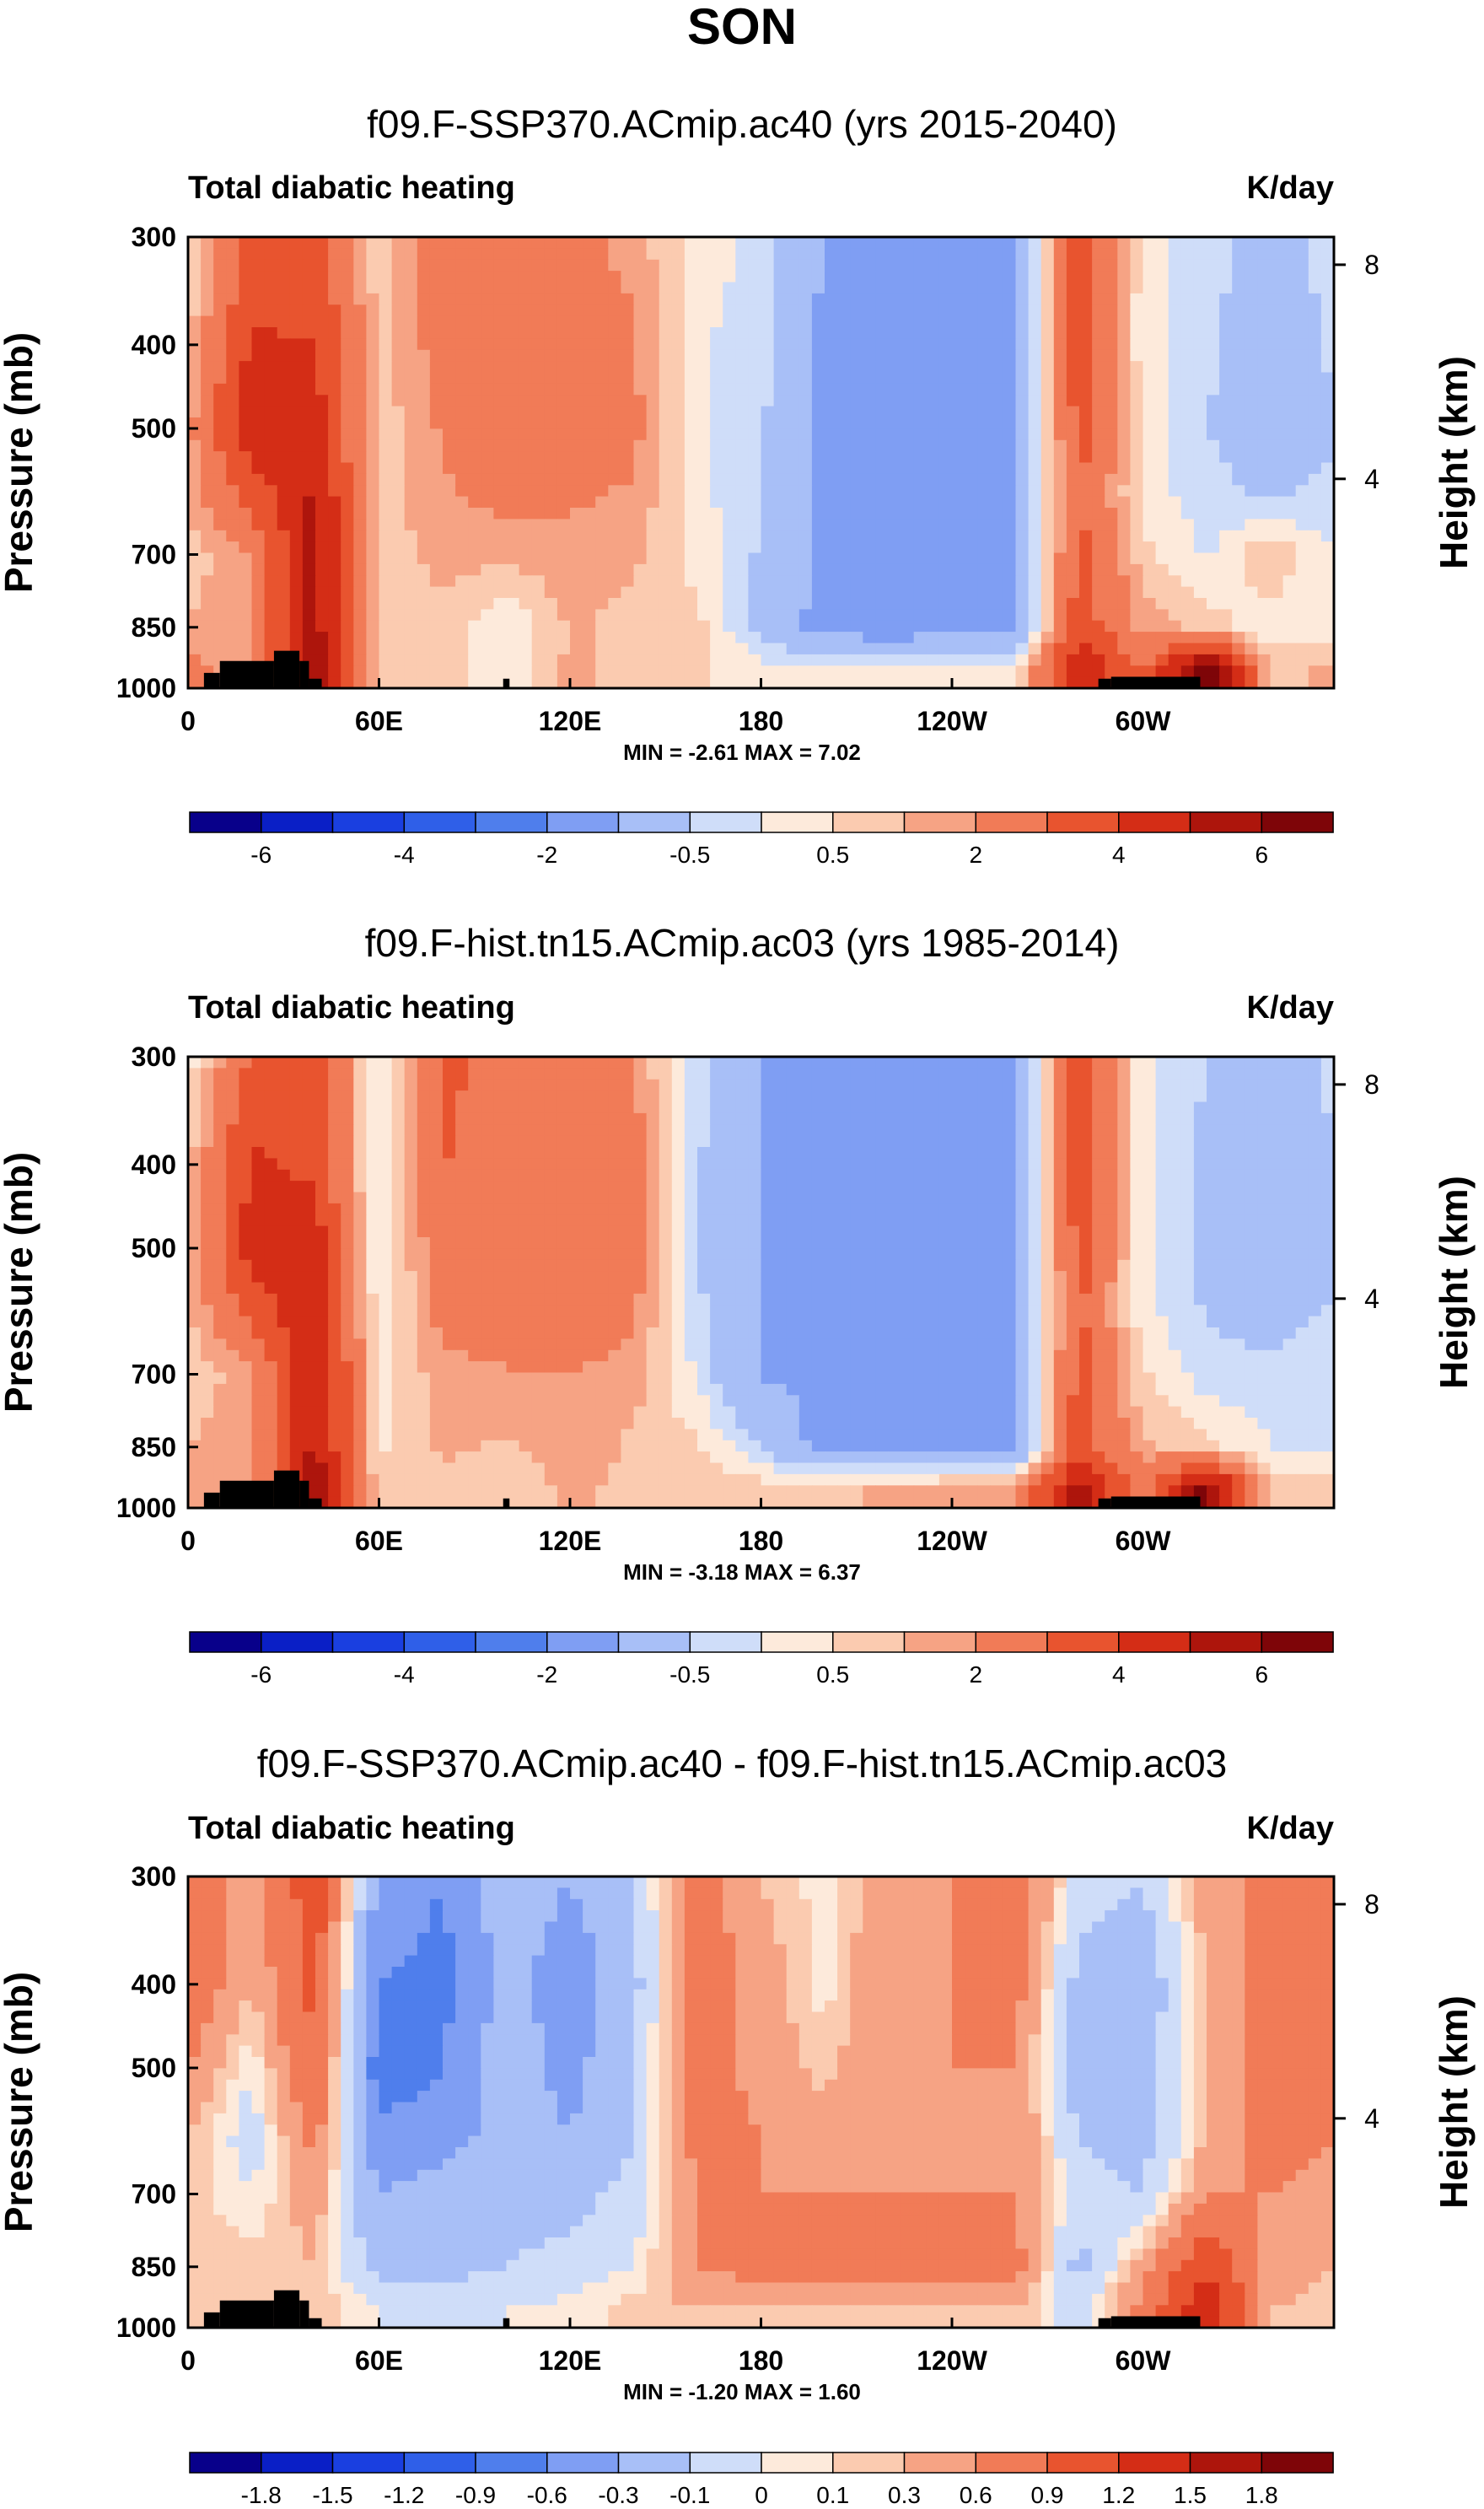 The height and width of the screenshot is (2509, 1484). I want to click on colorbar-swatch, so click(1154, 822).